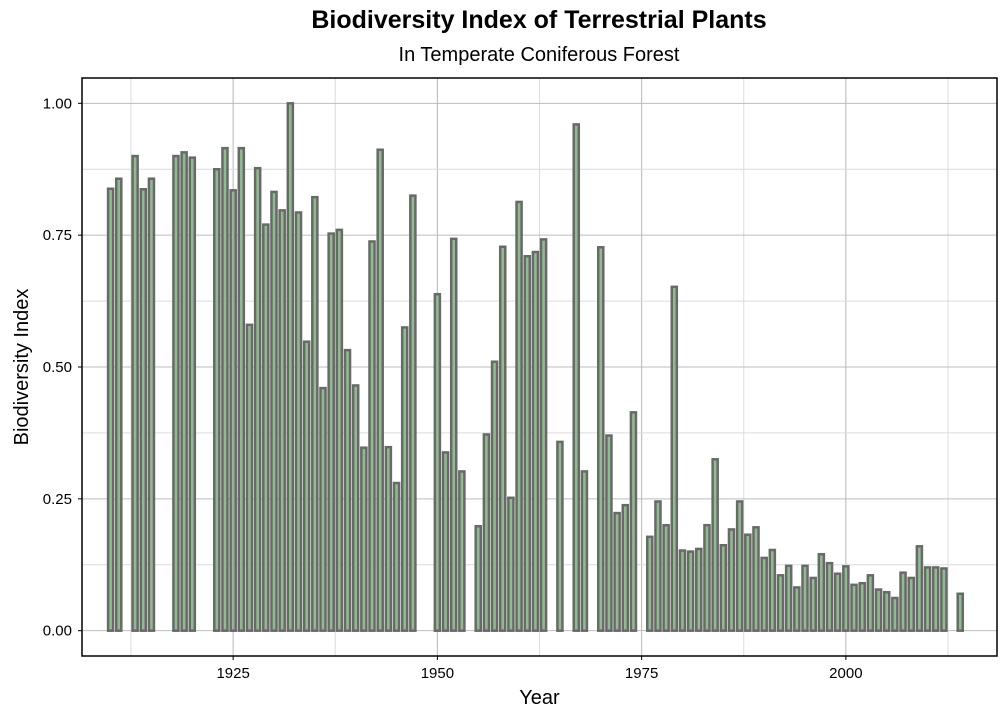 The width and height of the screenshot is (1008, 720). What do you see at coordinates (232, 673) in the screenshot?
I see `x-tick-label: 1925` at bounding box center [232, 673].